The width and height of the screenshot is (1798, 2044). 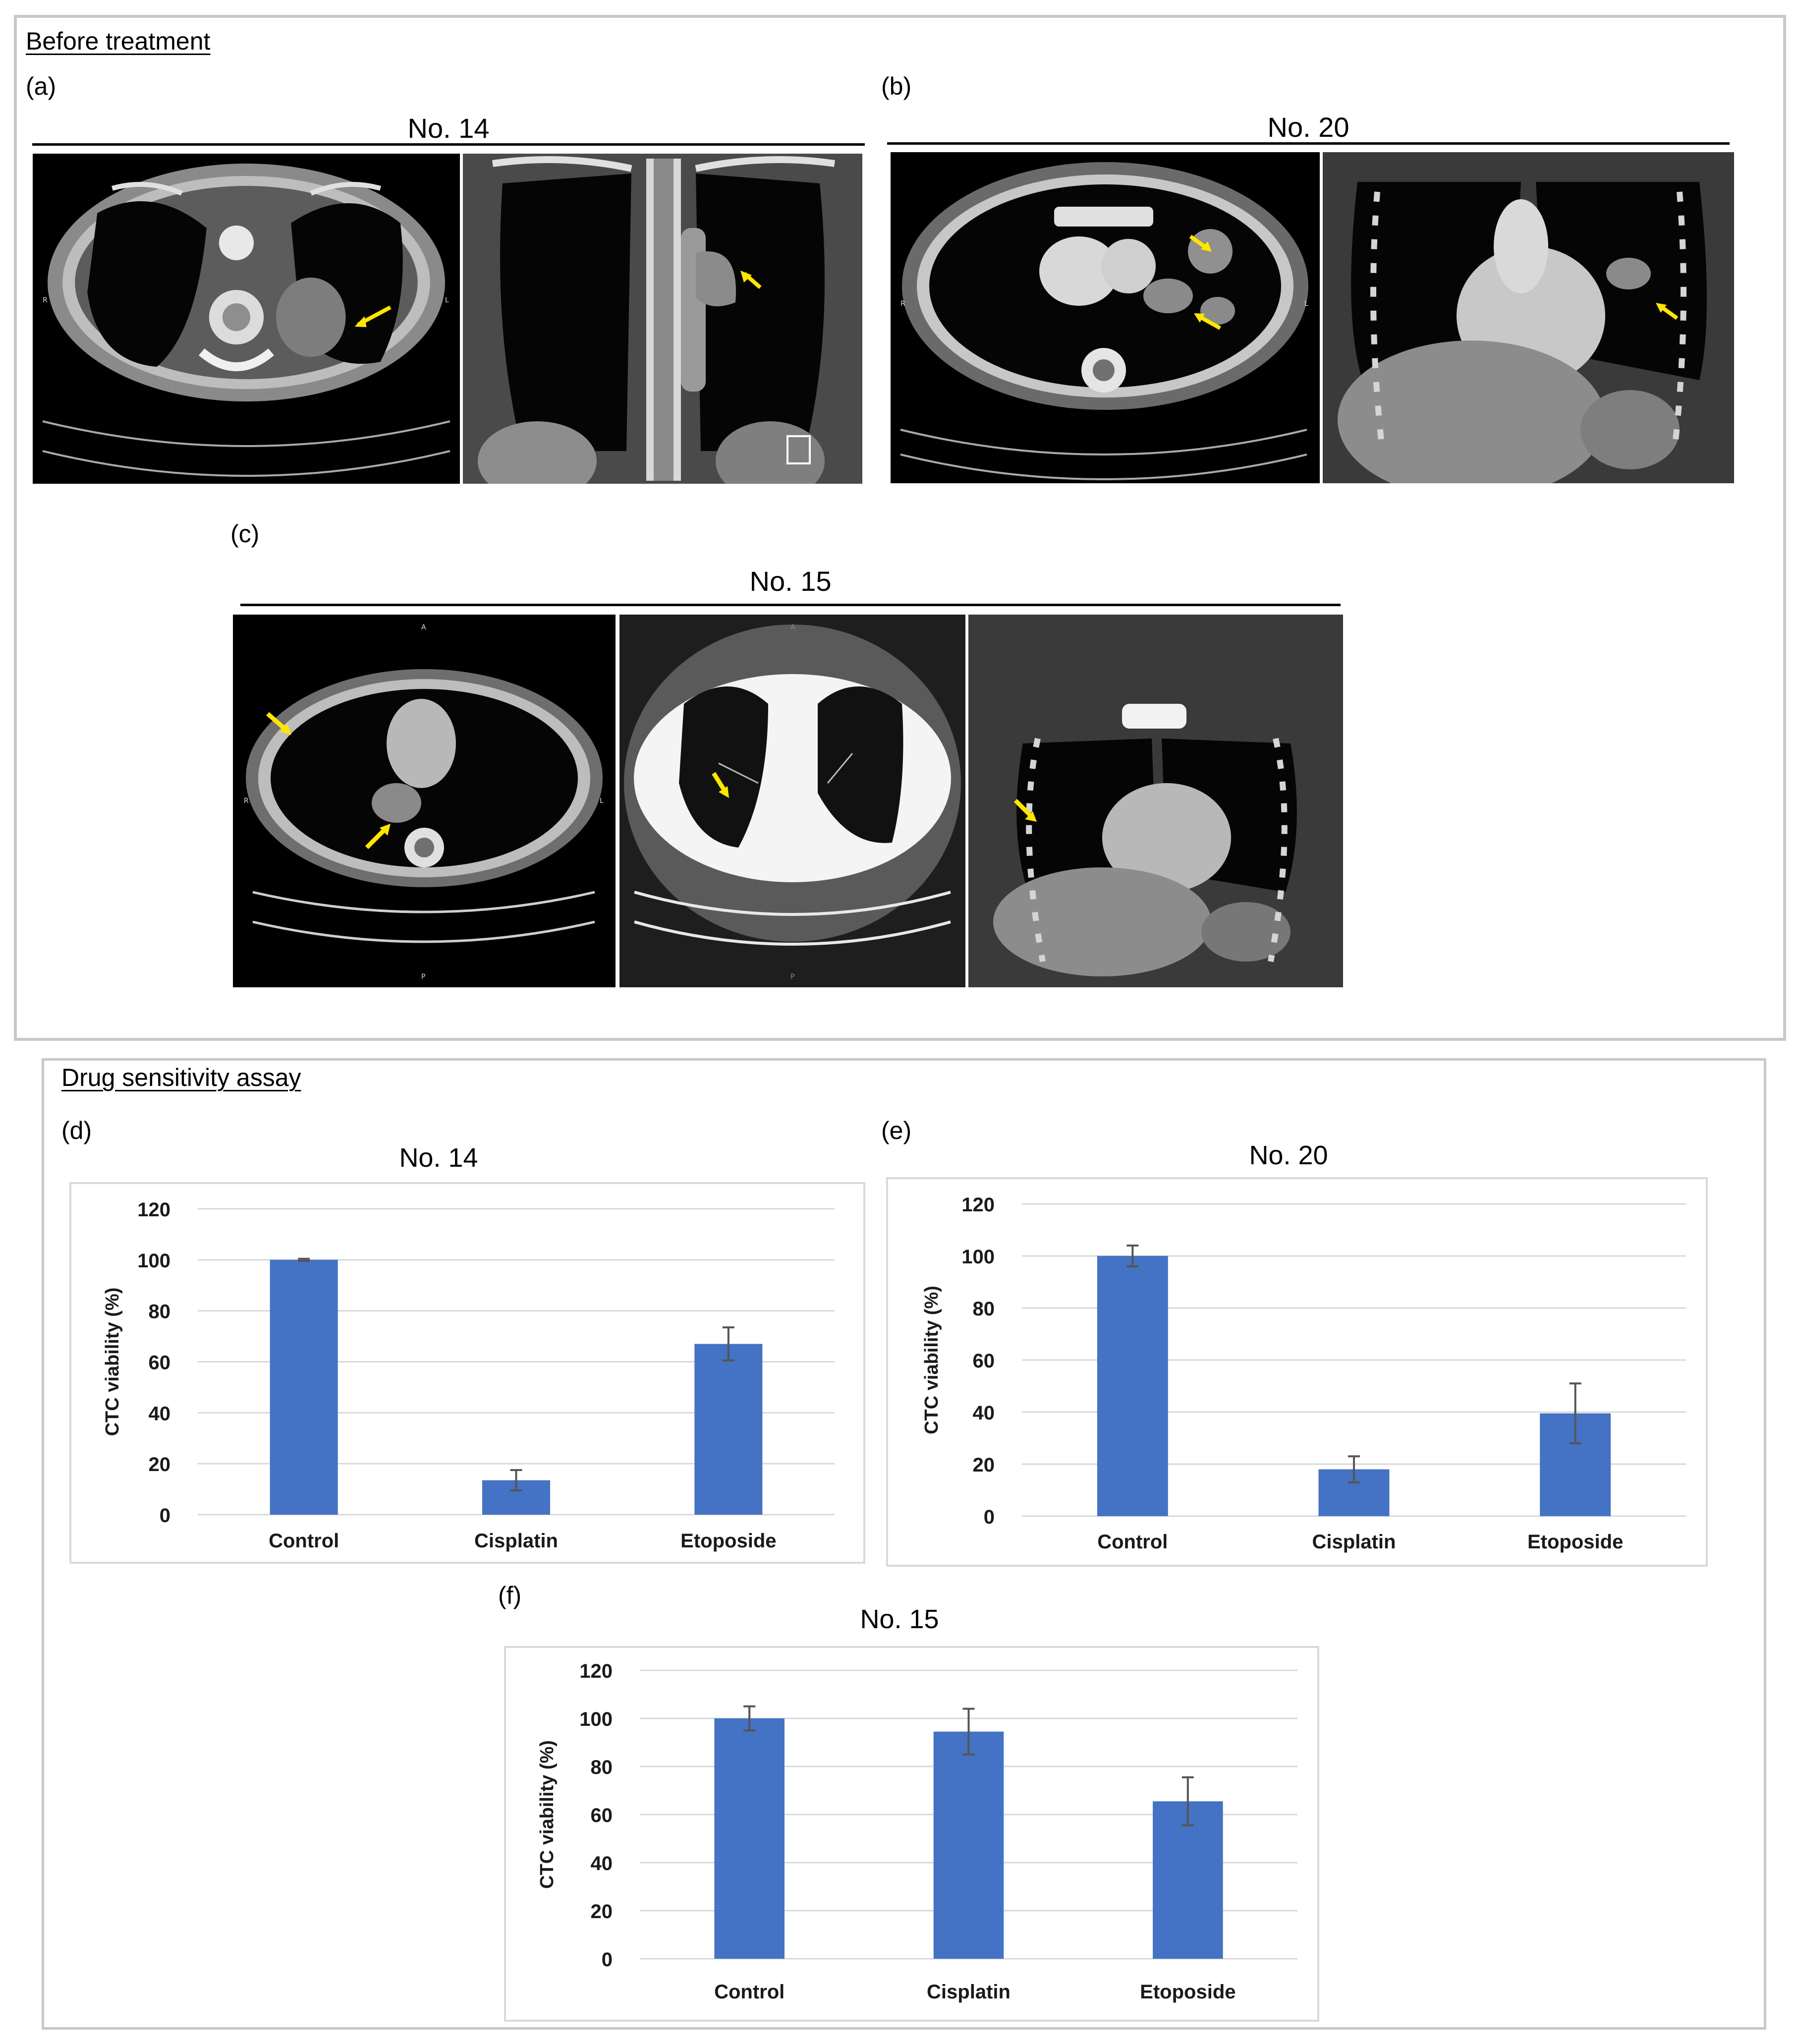 What do you see at coordinates (246, 319) in the screenshot?
I see `ct-image-a-axial: R L` at bounding box center [246, 319].